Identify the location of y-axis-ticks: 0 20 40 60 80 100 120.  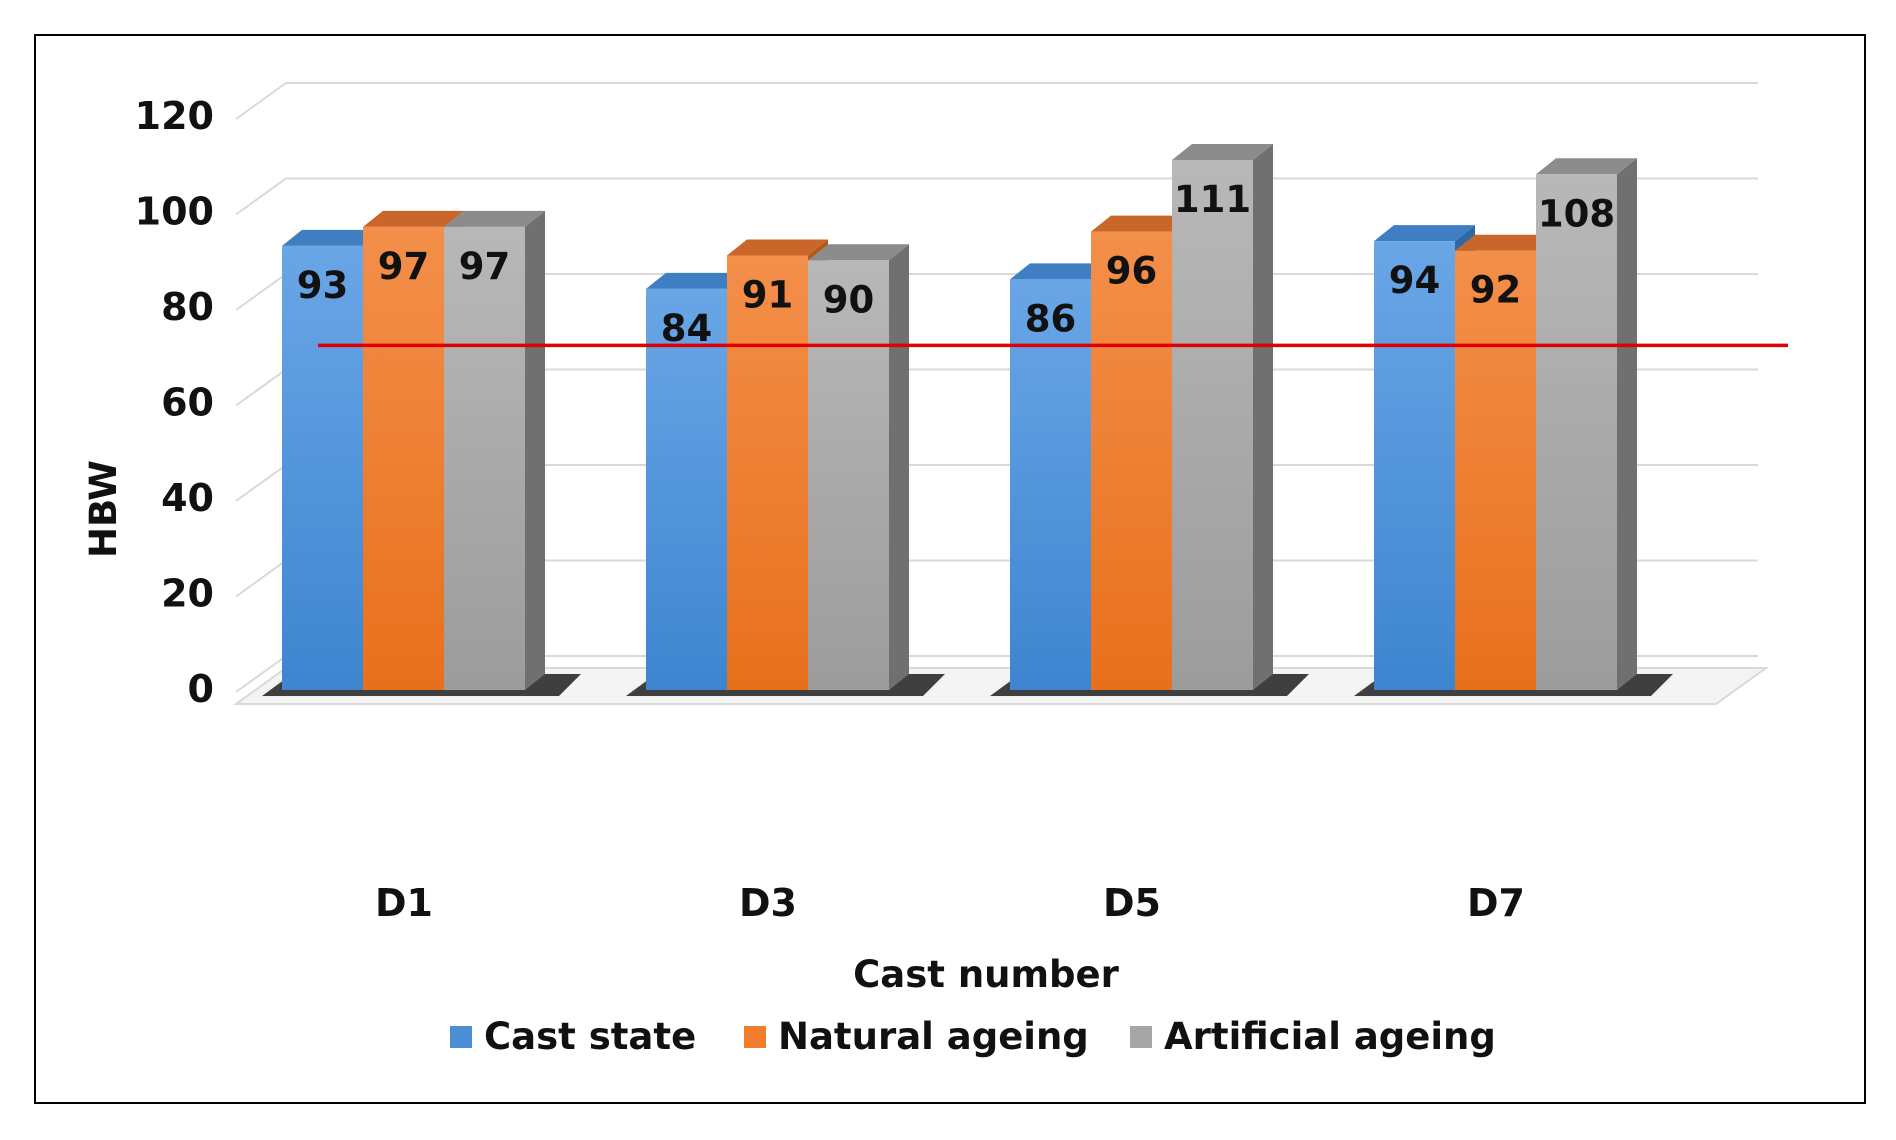
(174, 402).